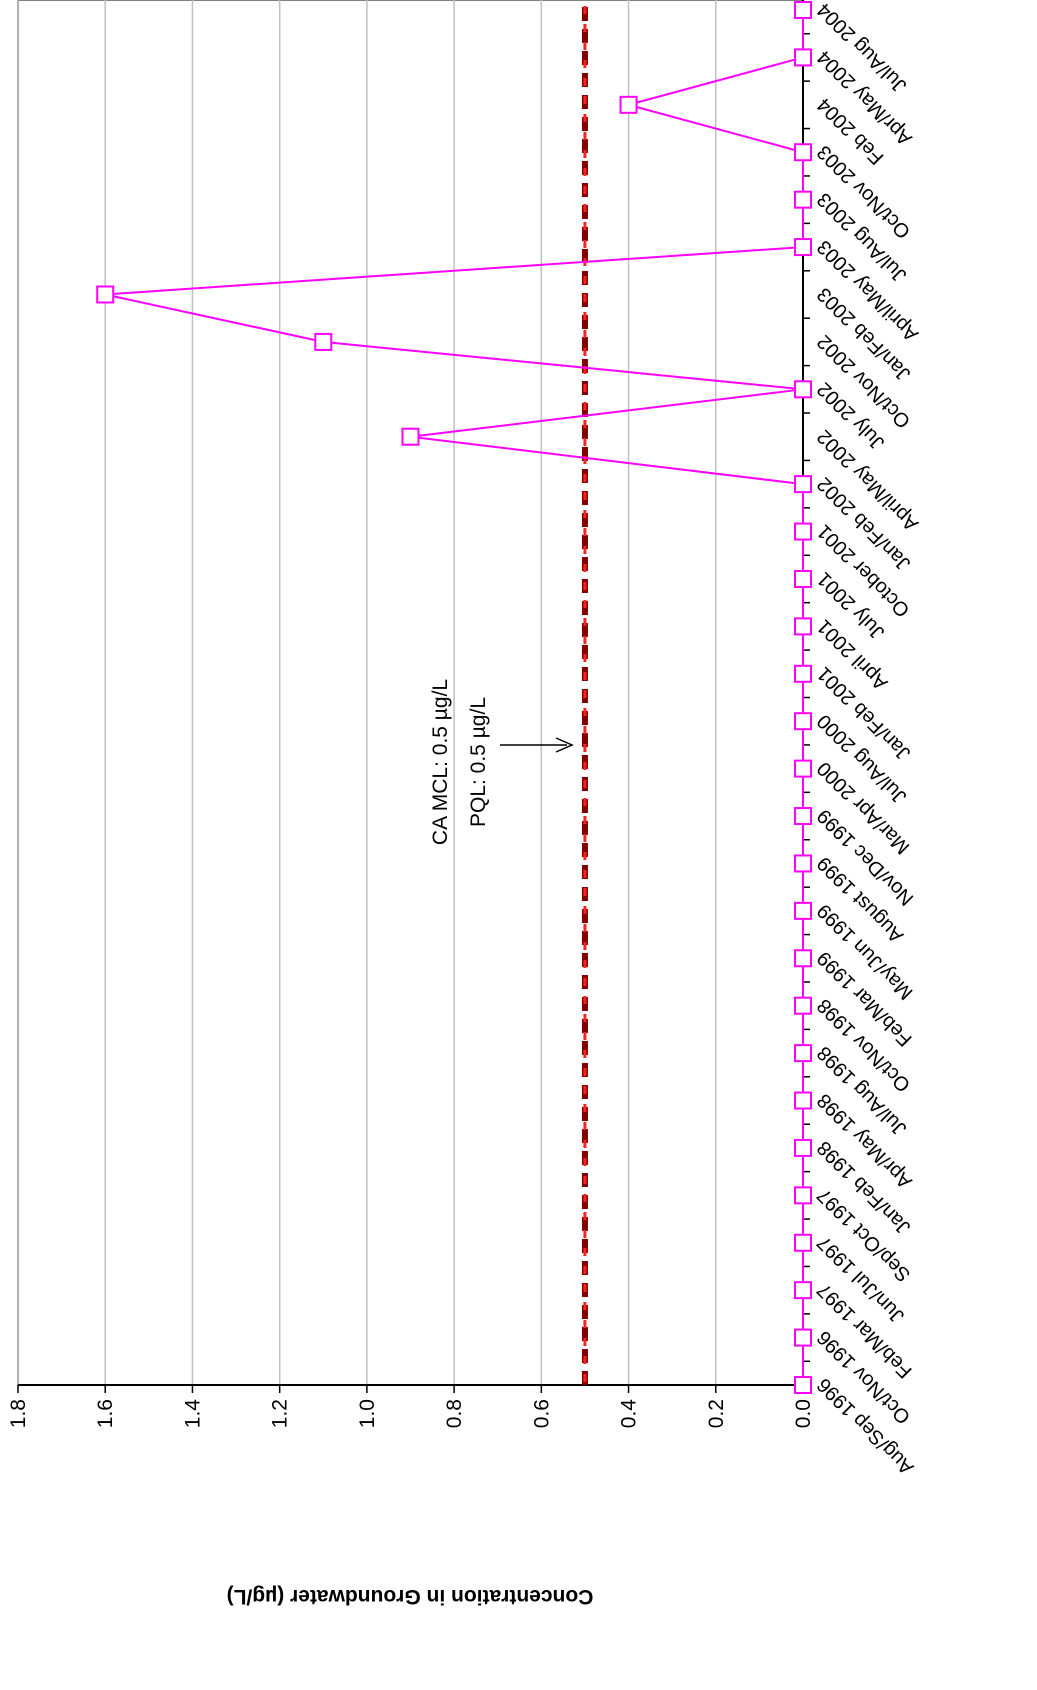 This screenshot has width=1037, height=1690. Describe the element at coordinates (280, 1413) in the screenshot. I see `y-tick-label: 1.2` at that location.